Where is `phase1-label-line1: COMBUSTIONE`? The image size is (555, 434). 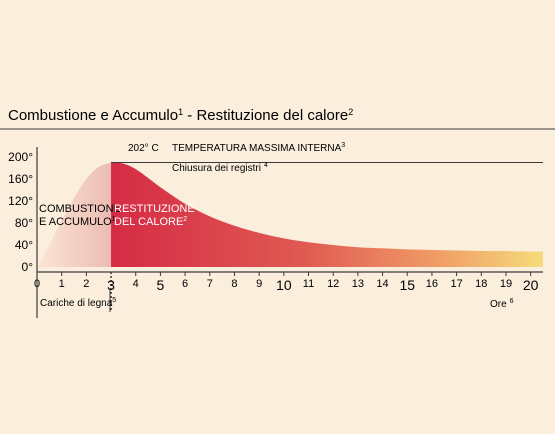 phase1-label-line1: COMBUSTIONE is located at coordinates (80, 209).